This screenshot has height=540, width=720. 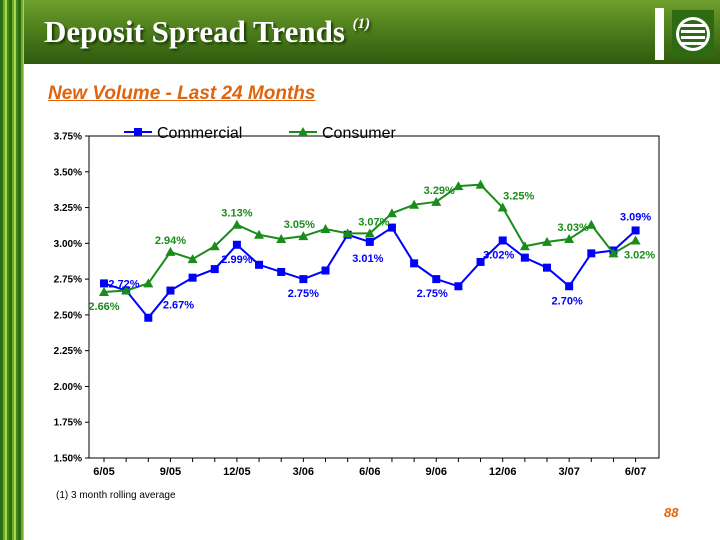 I want to click on header-banner, so click(x=372, y=32).